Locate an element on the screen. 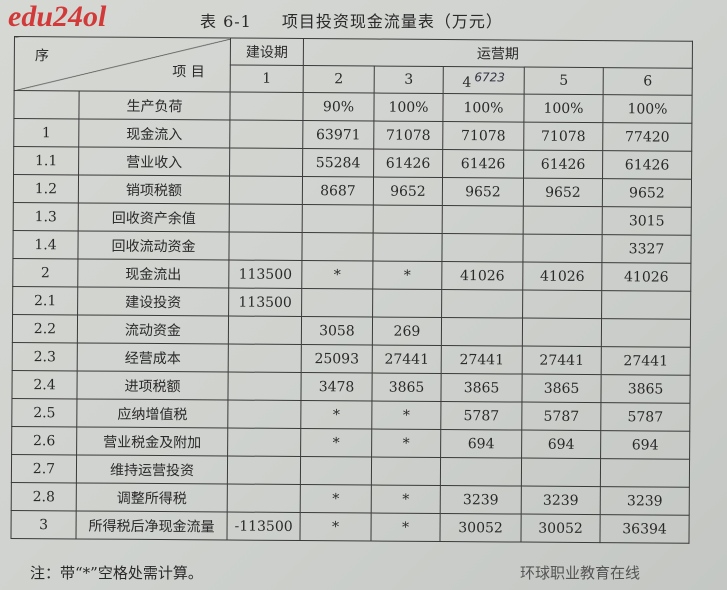 The height and width of the screenshot is (590, 727). row-item: 建设投资 is located at coordinates (153, 301).